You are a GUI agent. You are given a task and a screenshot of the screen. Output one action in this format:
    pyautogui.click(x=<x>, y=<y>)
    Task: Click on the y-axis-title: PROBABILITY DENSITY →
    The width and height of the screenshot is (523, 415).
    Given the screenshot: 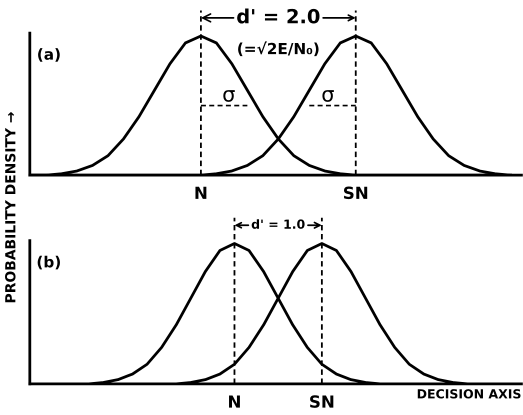 What is the action you would take?
    pyautogui.click(x=10, y=207)
    